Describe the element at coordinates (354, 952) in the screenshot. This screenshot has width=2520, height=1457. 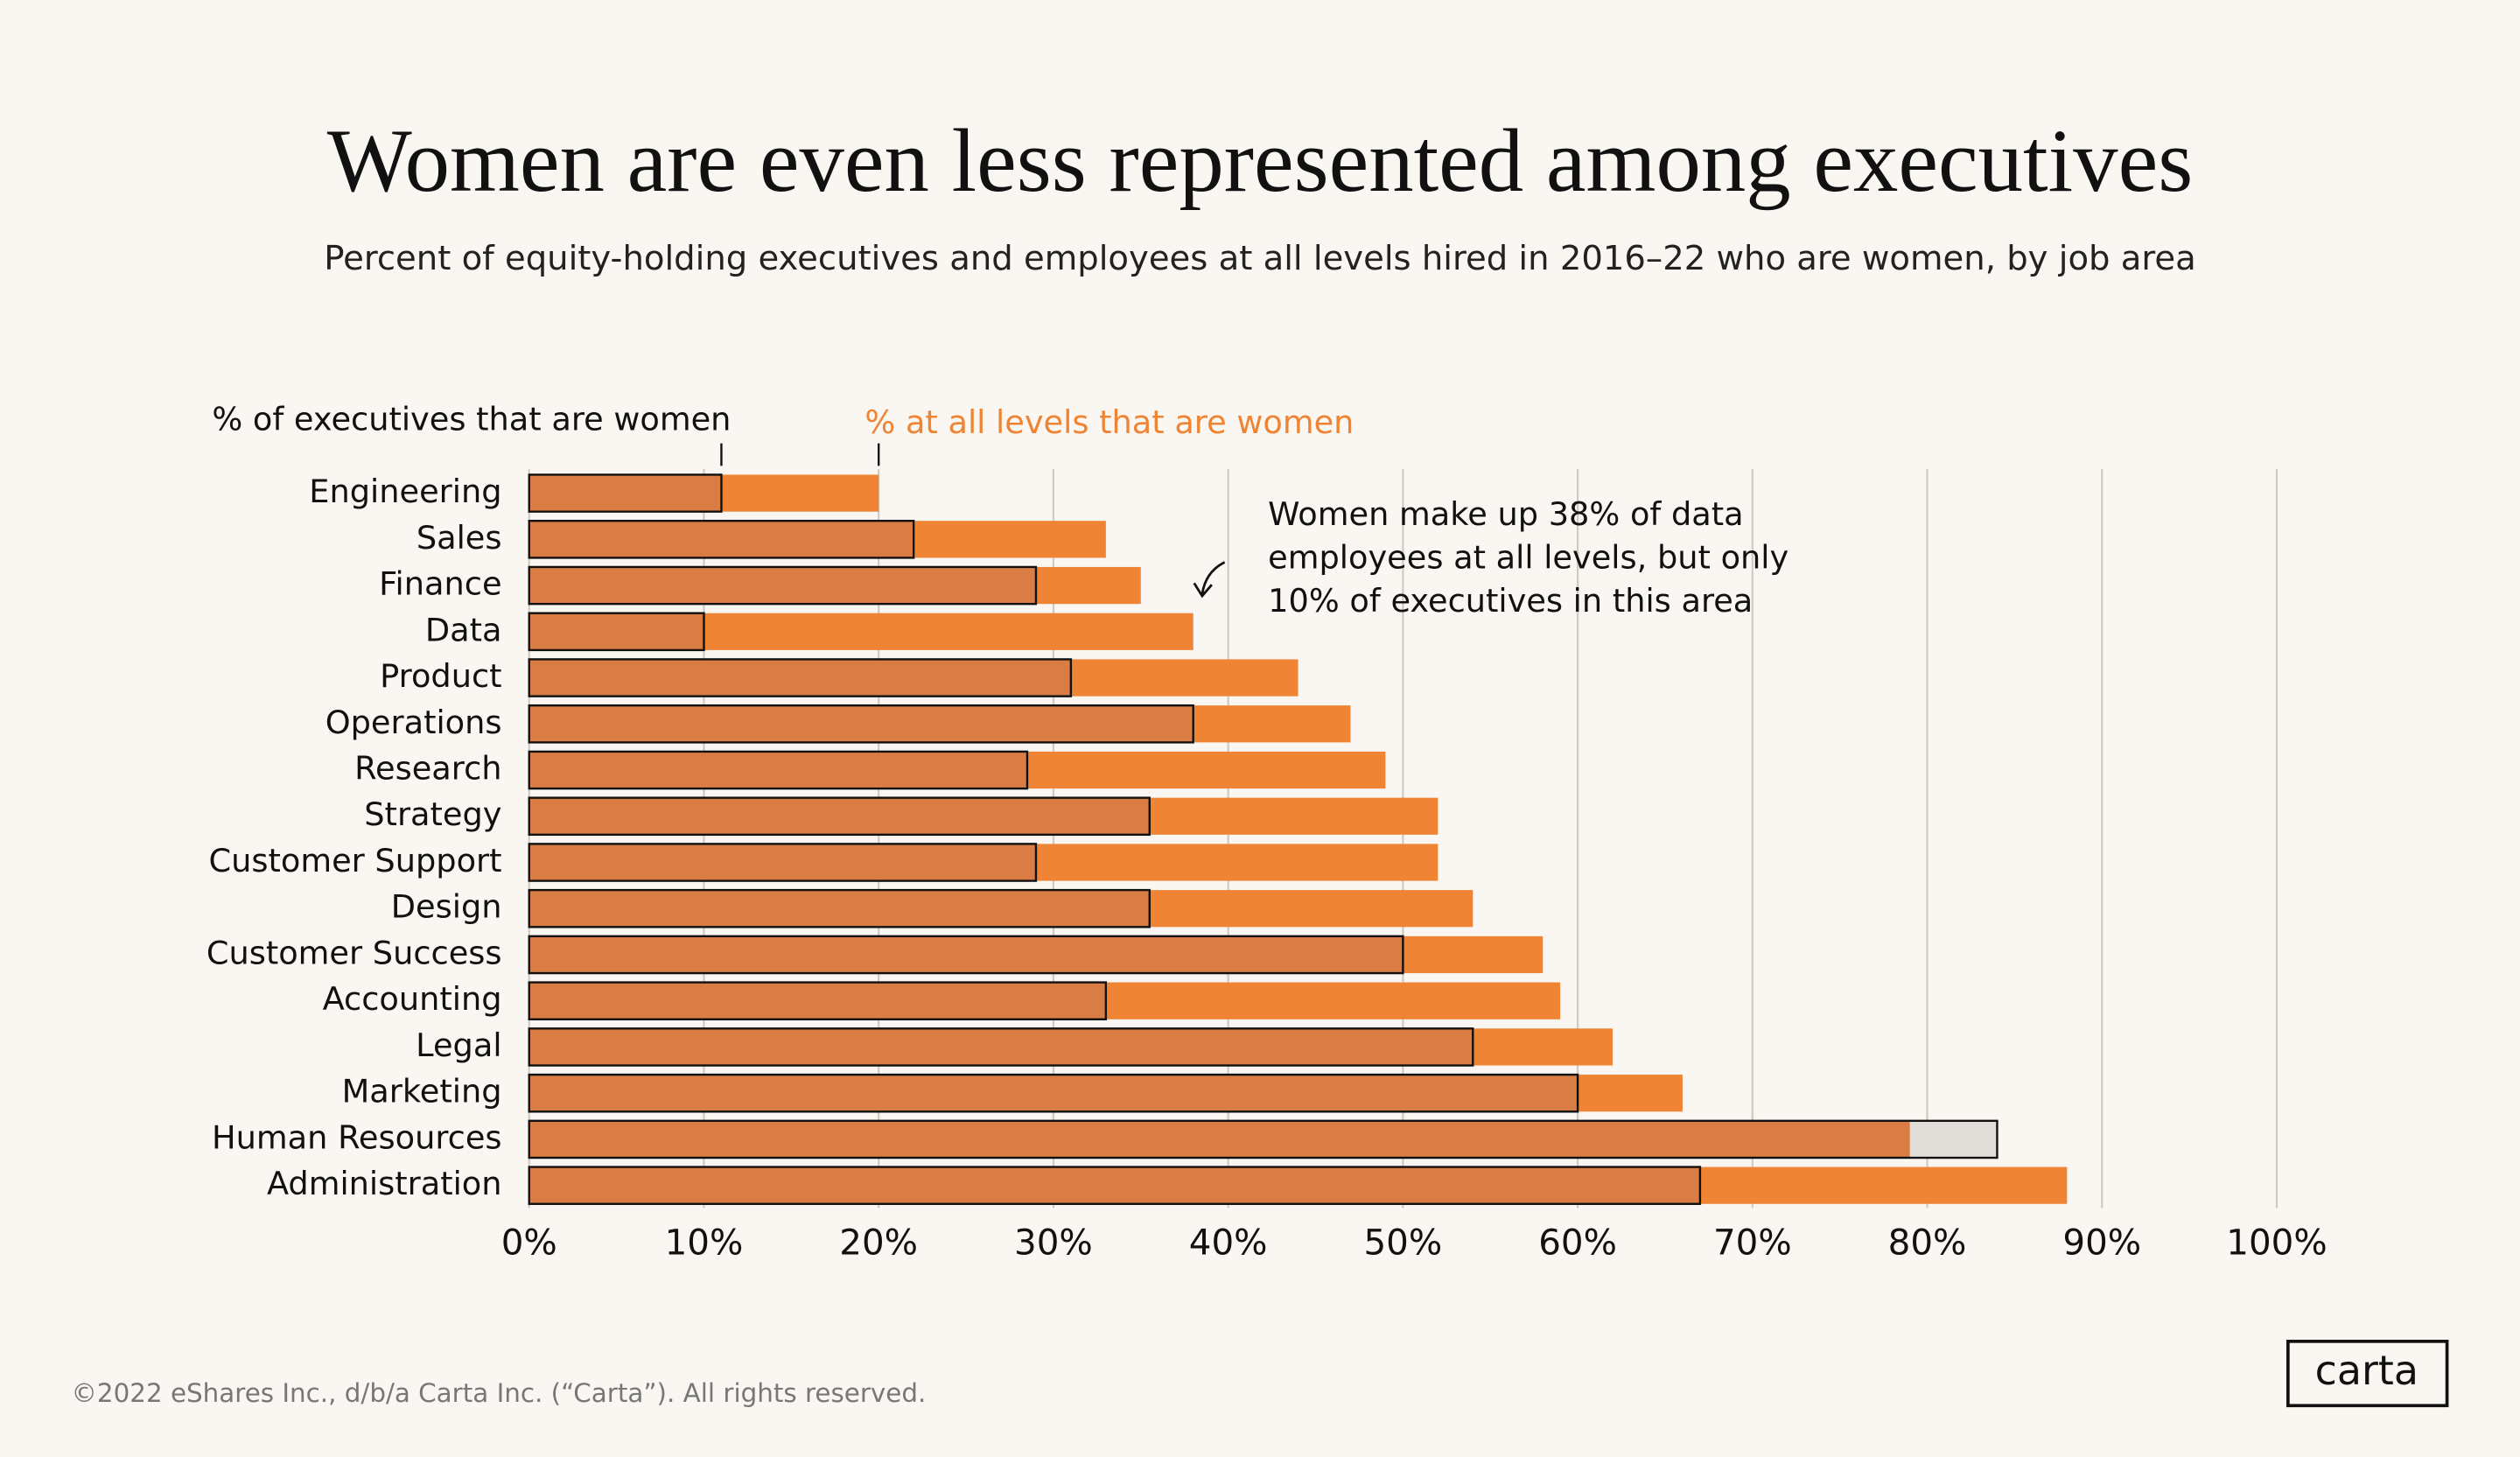
I see `y-tick-label: Customer Success` at that location.